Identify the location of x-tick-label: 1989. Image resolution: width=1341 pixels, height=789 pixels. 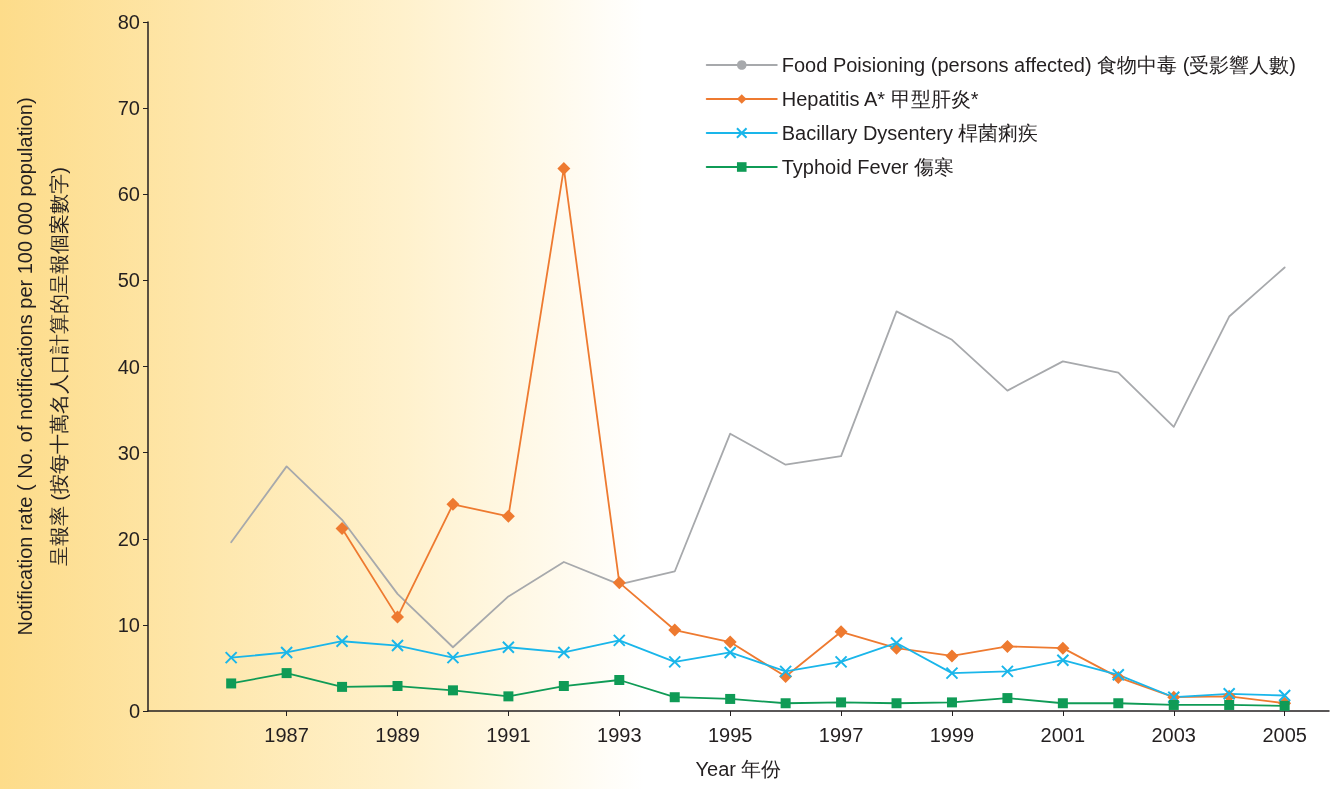
(397, 735).